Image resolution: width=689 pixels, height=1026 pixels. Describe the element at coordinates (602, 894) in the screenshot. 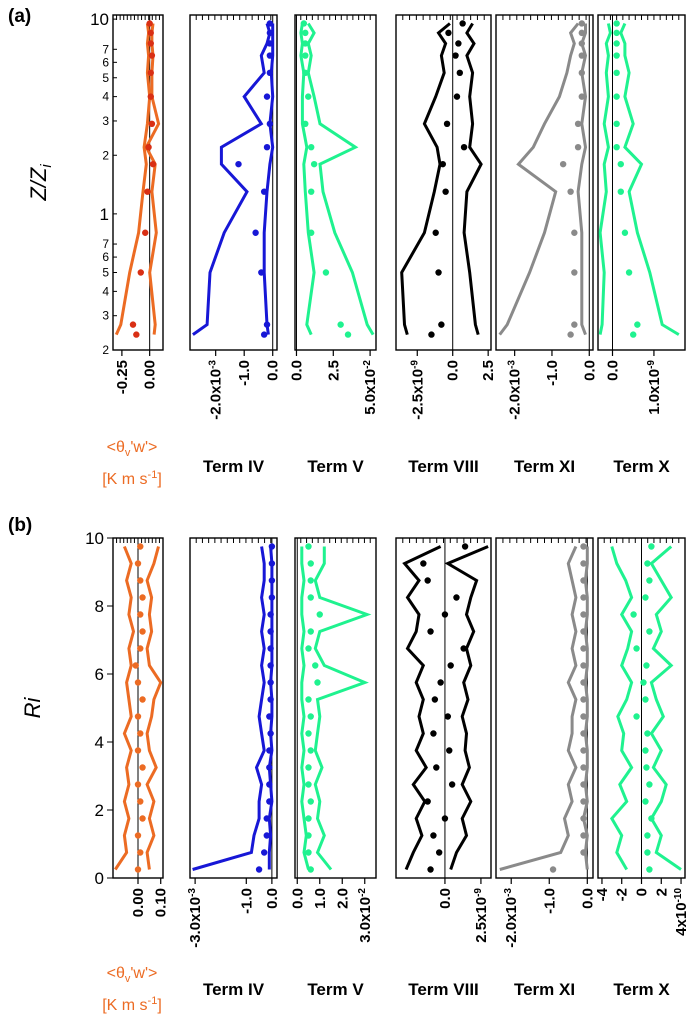

I see `x-tick-label: -4` at that location.